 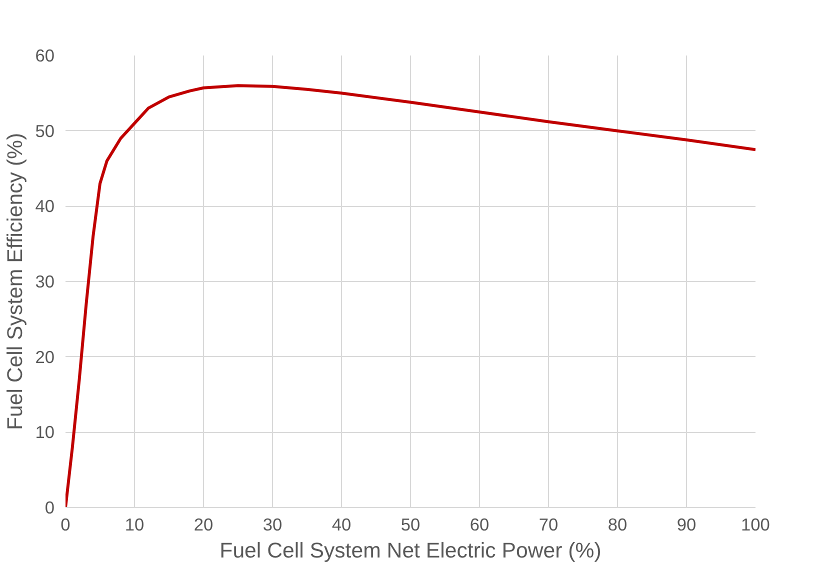 What do you see at coordinates (755, 524) in the screenshot?
I see `x-tick-label: 100` at bounding box center [755, 524].